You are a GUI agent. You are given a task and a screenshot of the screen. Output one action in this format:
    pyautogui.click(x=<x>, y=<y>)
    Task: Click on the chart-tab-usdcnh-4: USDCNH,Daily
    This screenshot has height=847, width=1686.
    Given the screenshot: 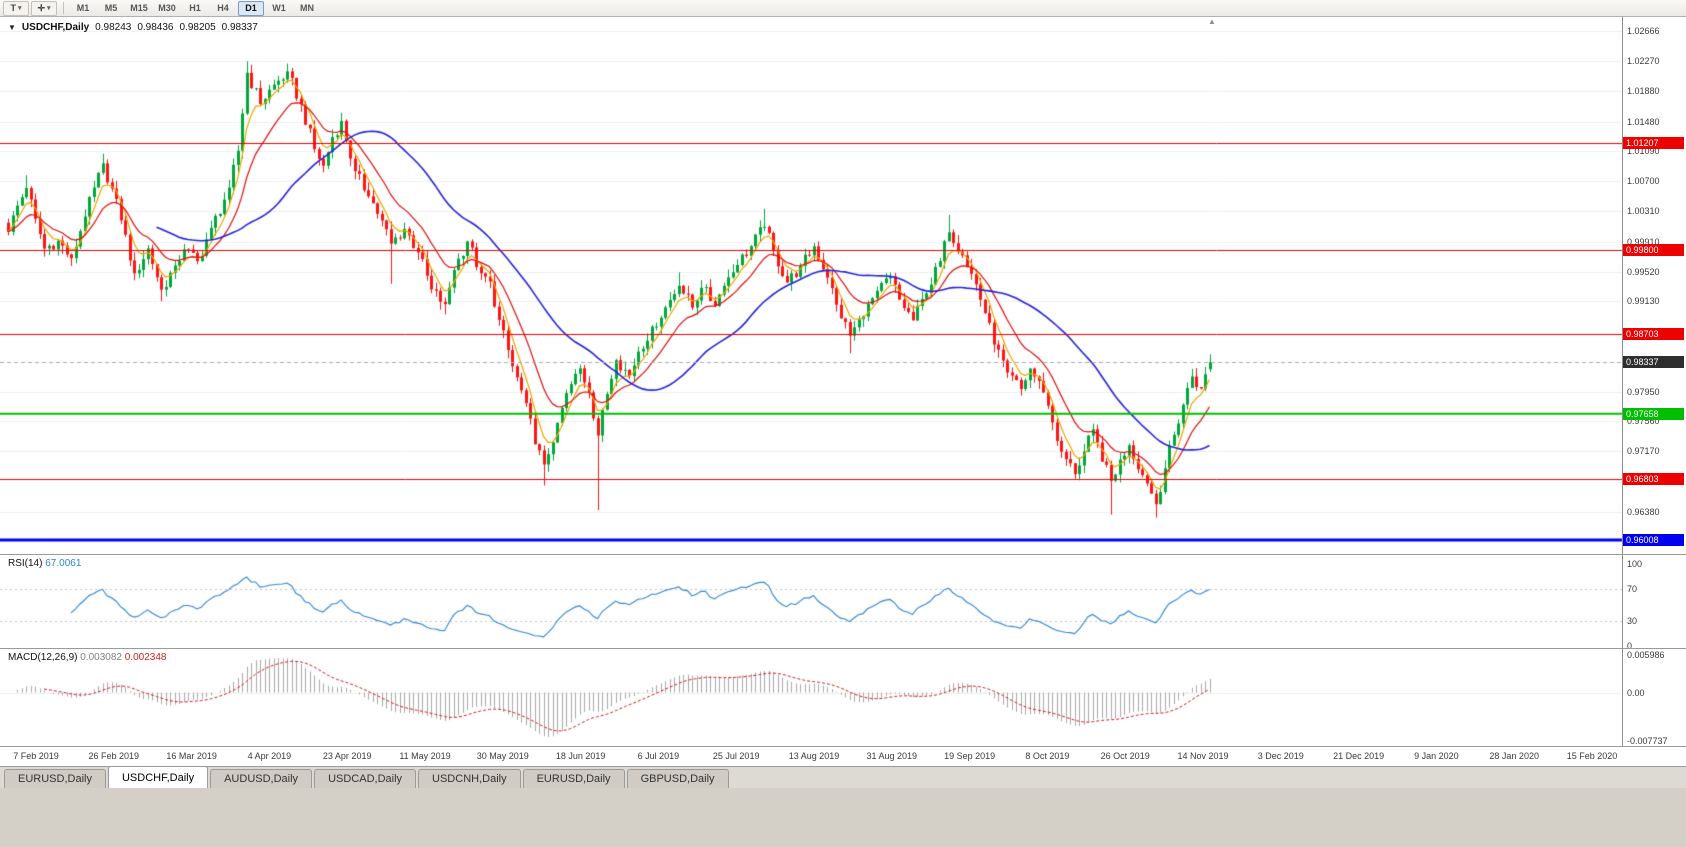 What is the action you would take?
    pyautogui.click(x=469, y=778)
    